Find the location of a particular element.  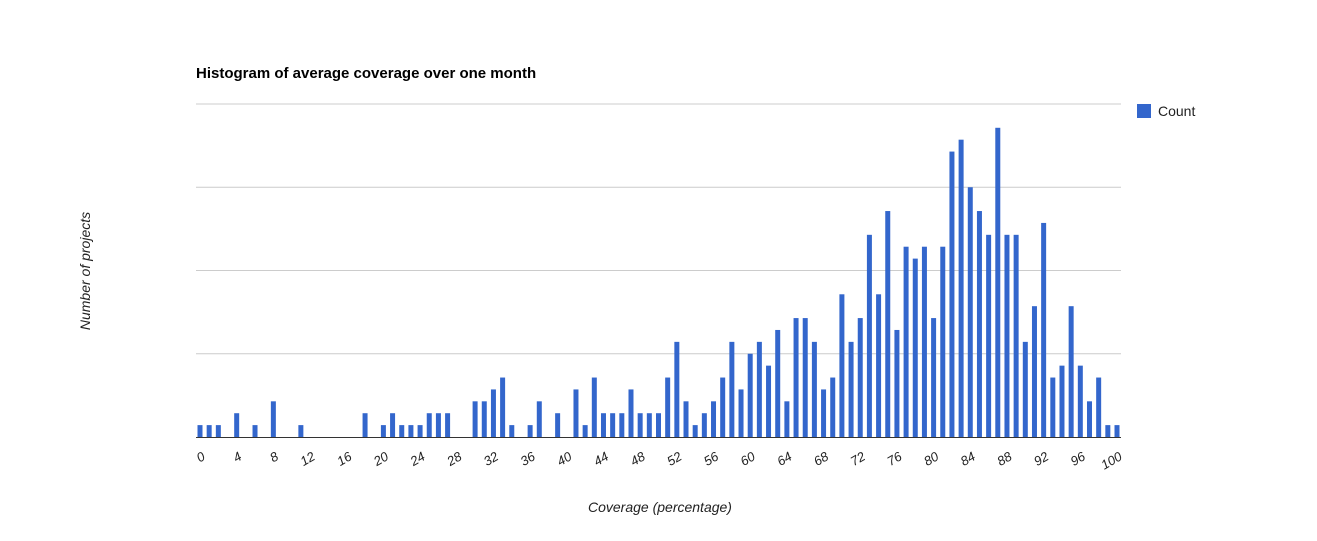

x-tick-label: 8 is located at coordinates (274, 456).